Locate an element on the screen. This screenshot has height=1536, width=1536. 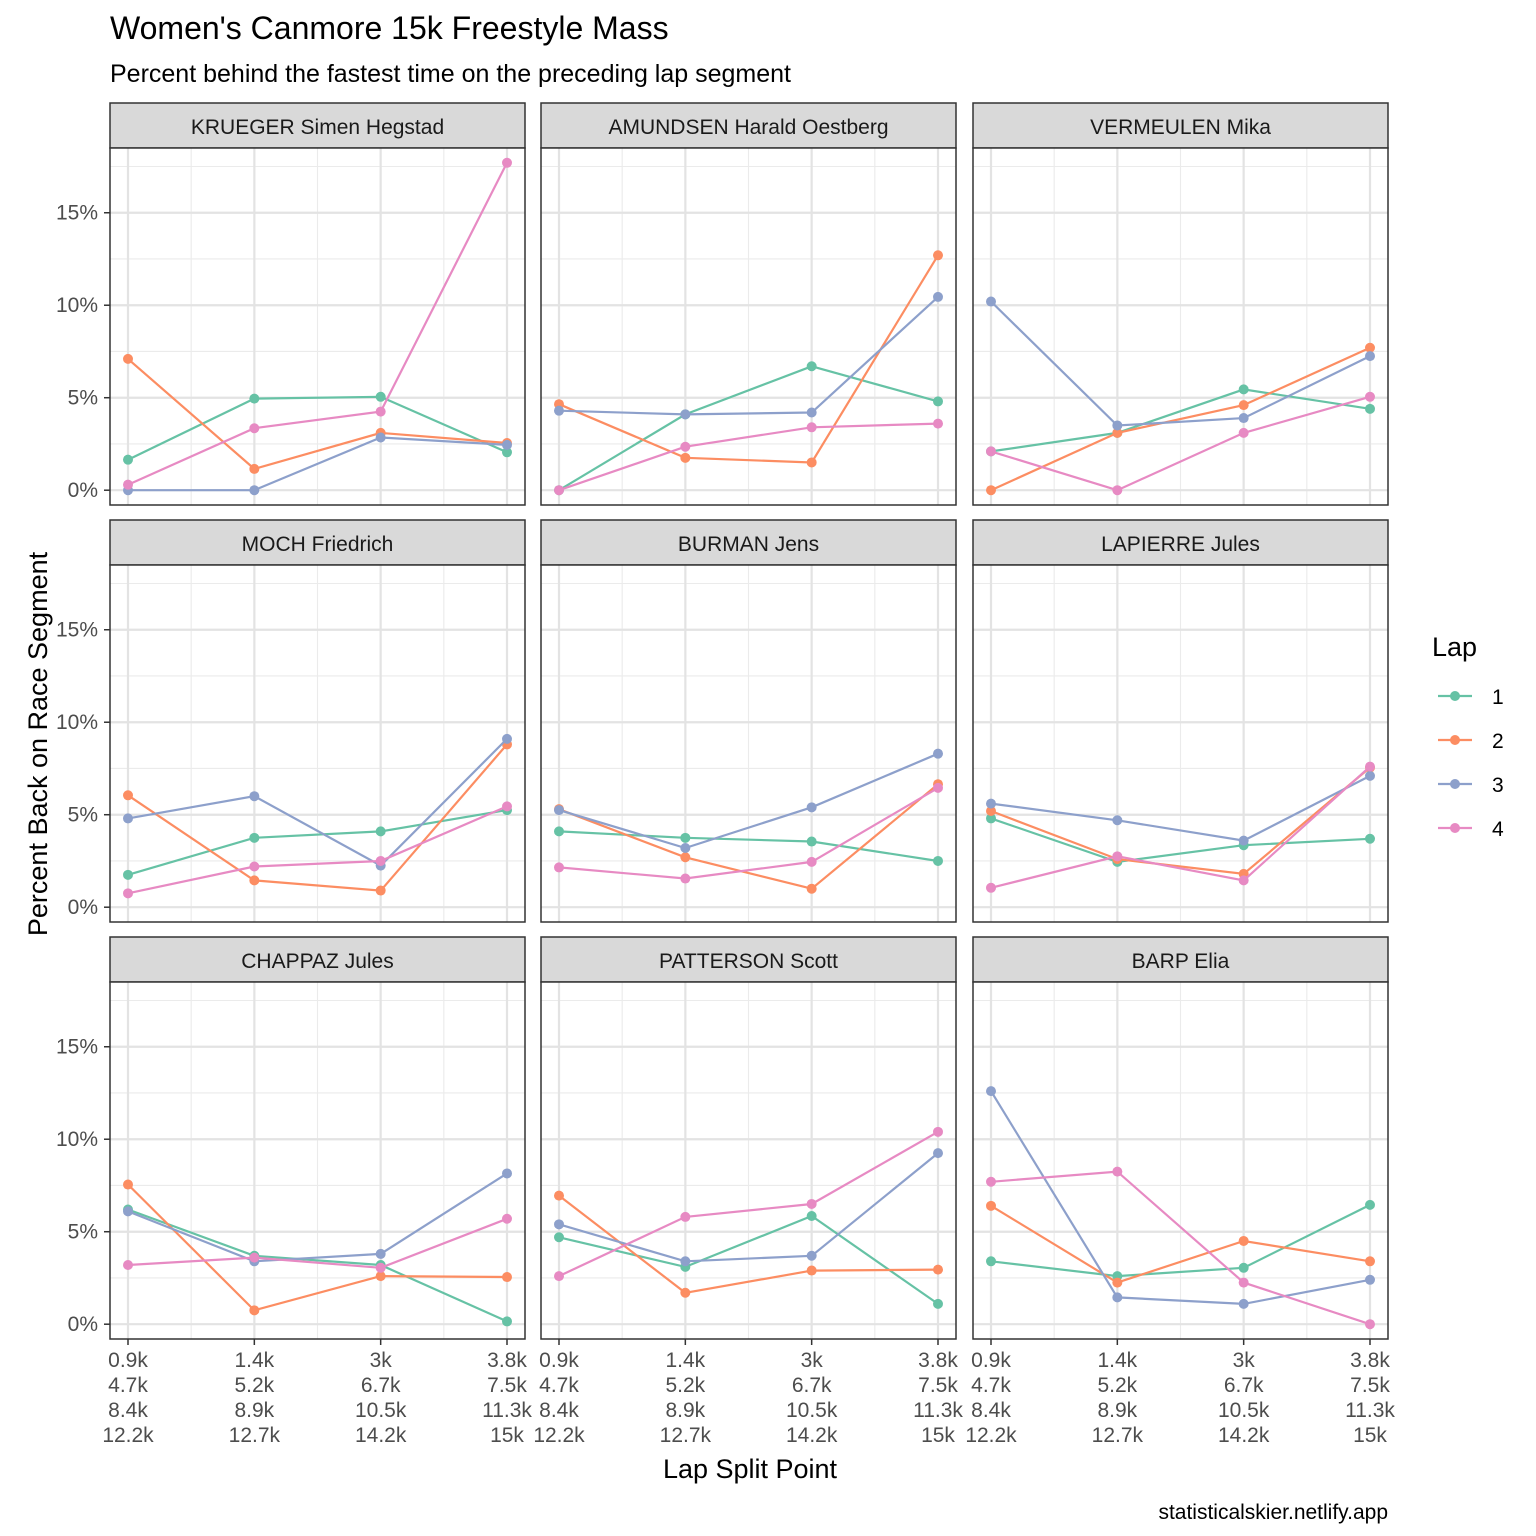
facet-panel: MOCH Friedrich is located at coordinates (317, 721).